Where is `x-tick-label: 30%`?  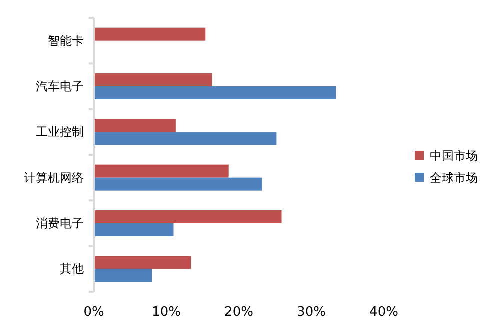
x-tick-label: 30% is located at coordinates (311, 312).